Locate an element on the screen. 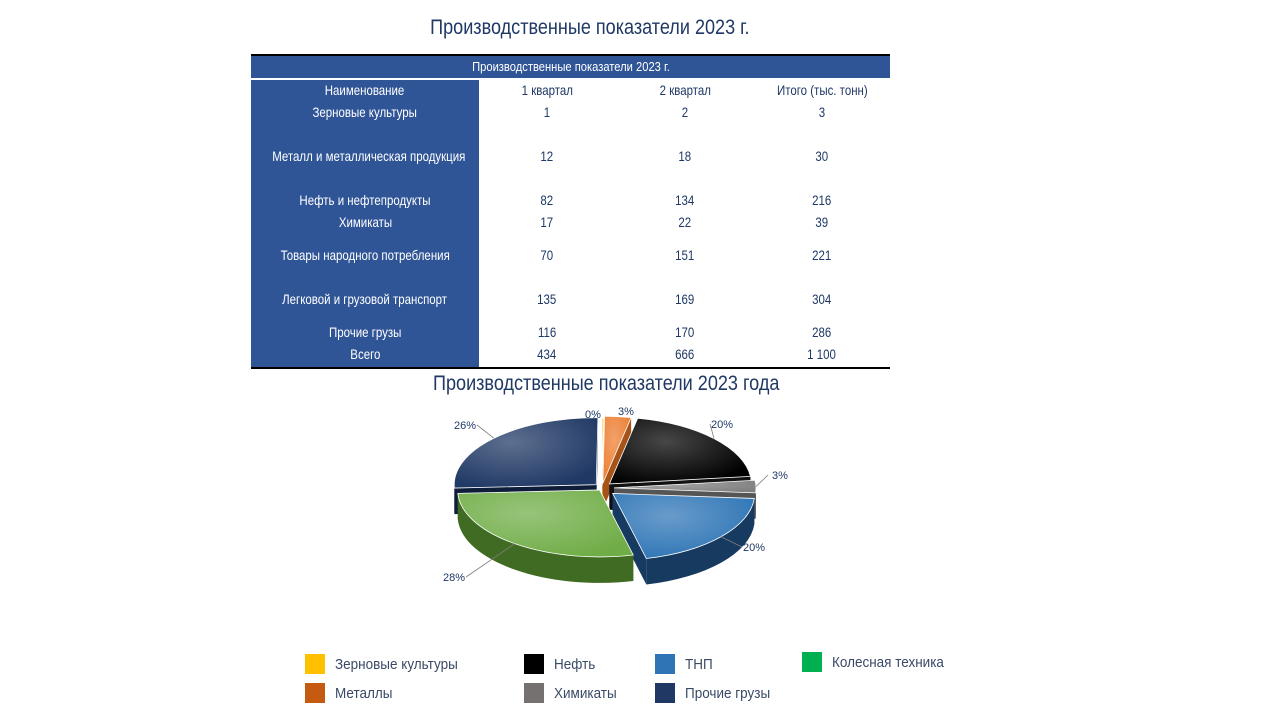 Image resolution: width=1280 pixels, height=720 pixels. table-cell: 30 is located at coordinates (822, 156).